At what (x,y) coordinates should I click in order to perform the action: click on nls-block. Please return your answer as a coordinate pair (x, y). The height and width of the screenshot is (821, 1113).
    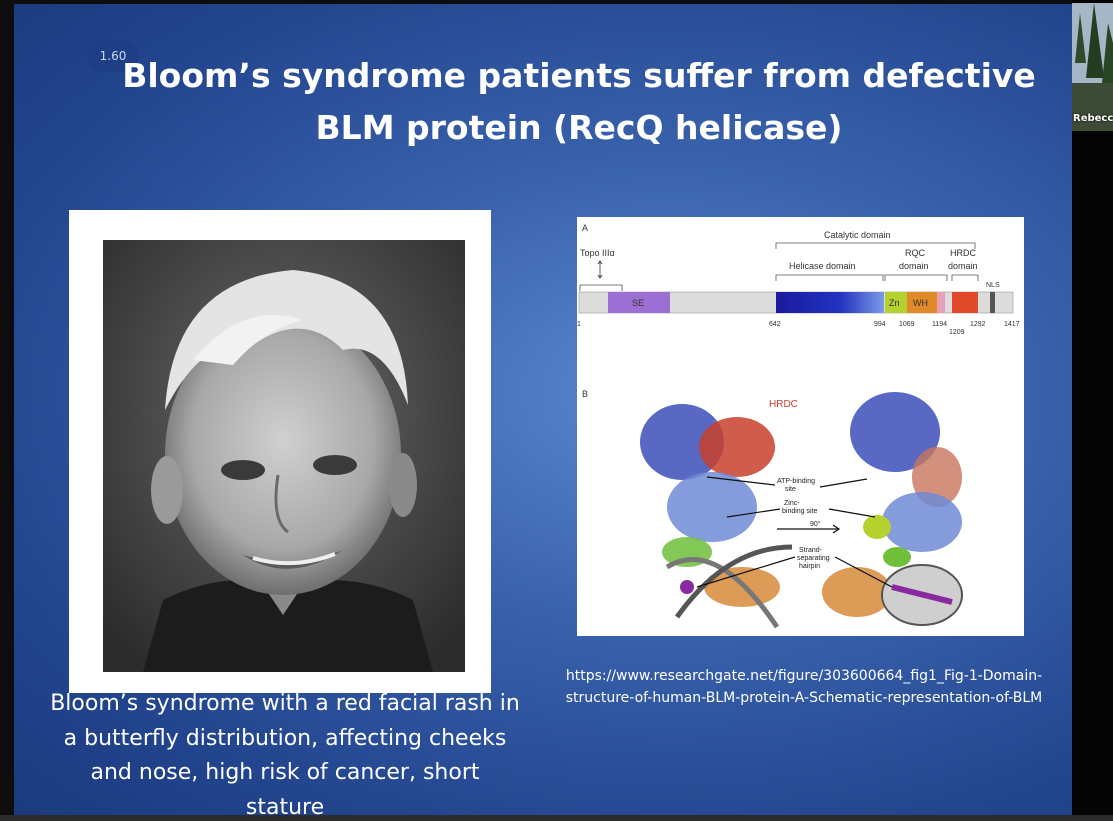
    Looking at the image, I should click on (992, 302).